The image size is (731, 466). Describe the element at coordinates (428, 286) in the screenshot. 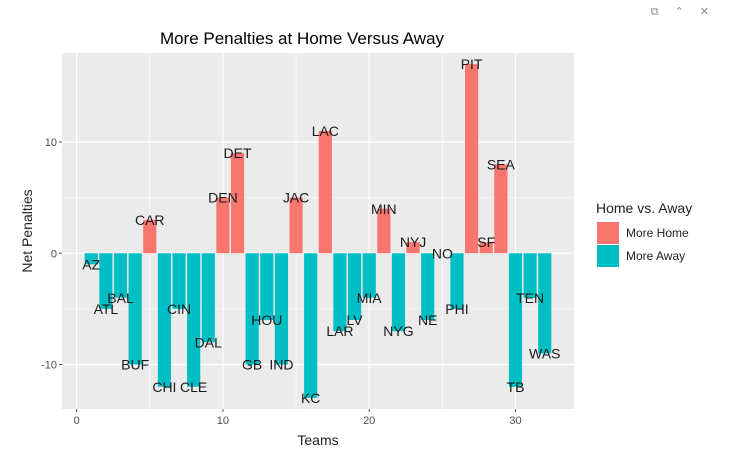

I see `bar-ne` at that location.